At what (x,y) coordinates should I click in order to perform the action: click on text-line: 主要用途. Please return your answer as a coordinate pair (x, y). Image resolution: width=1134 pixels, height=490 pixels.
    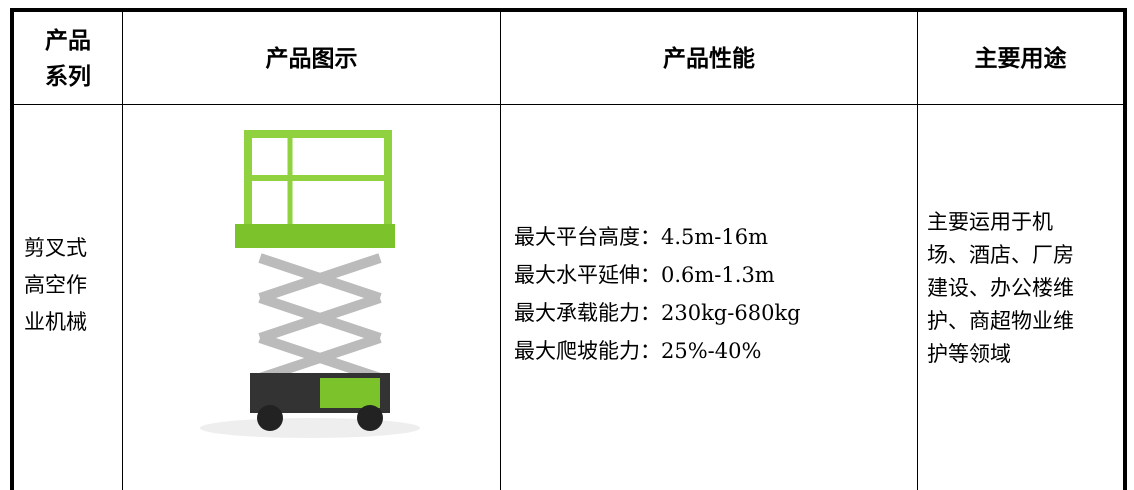
    Looking at the image, I should click on (1020, 58).